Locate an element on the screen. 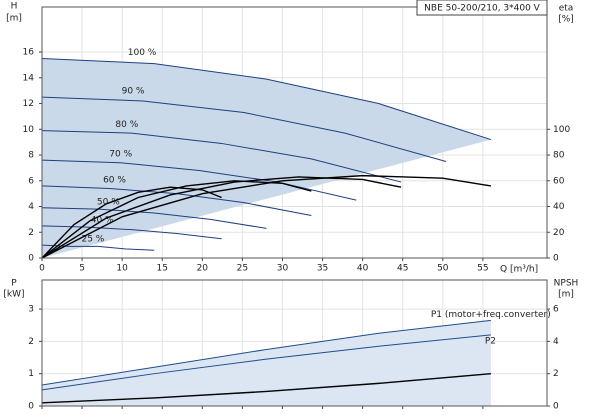  y2-label: eta is located at coordinates (566, 9).